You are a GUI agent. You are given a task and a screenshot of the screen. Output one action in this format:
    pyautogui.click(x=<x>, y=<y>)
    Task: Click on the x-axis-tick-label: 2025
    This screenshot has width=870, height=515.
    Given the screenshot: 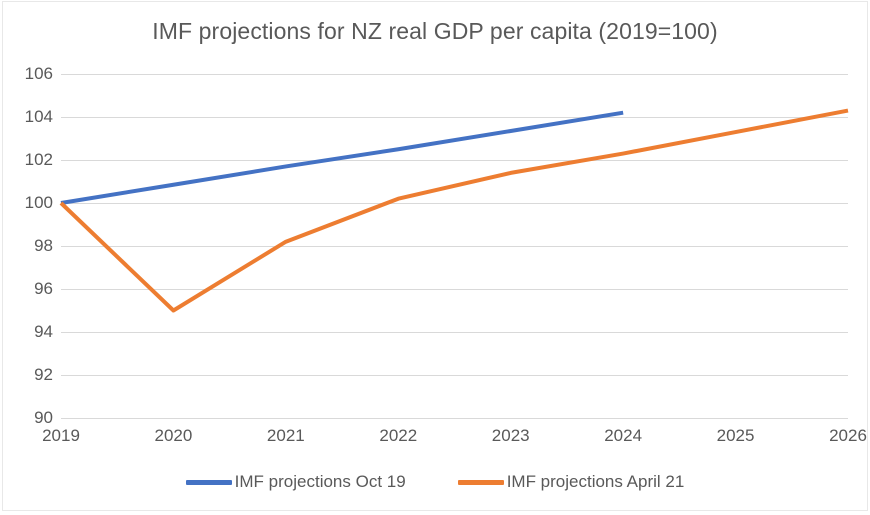 What is the action you would take?
    pyautogui.click(x=735, y=435)
    